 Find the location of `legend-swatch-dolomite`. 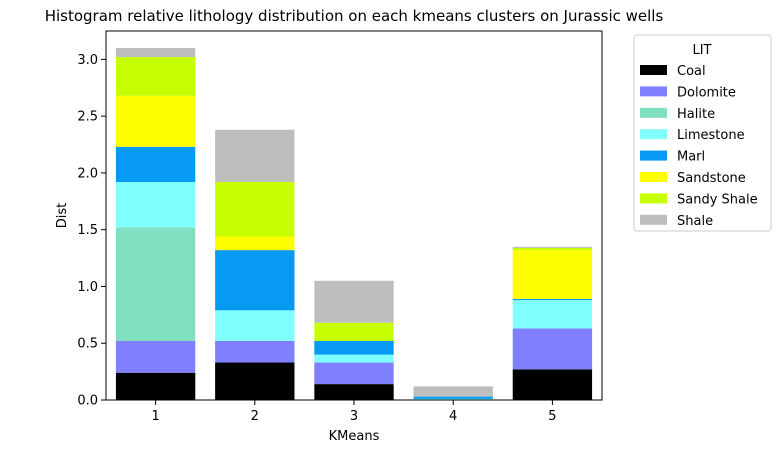

legend-swatch-dolomite is located at coordinates (653, 91).